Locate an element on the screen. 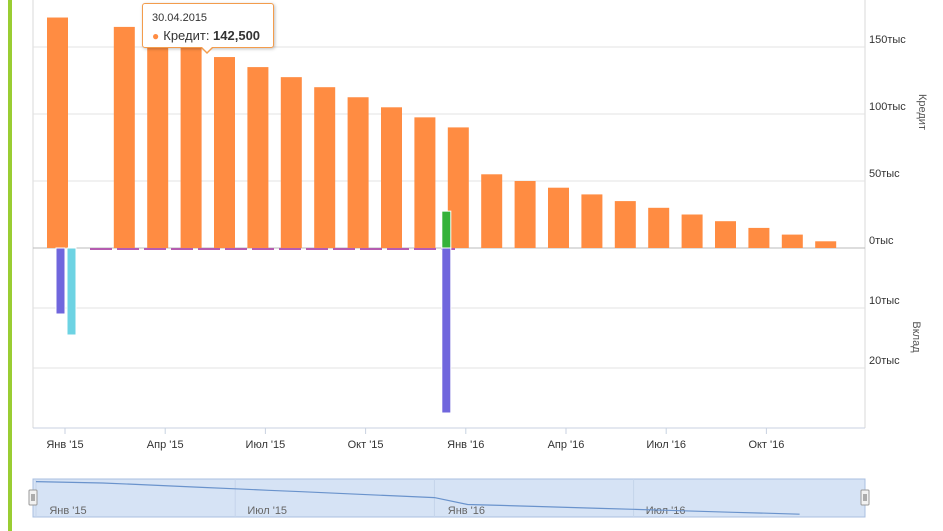  navigator-label: Июл '15 is located at coordinates (267, 511).